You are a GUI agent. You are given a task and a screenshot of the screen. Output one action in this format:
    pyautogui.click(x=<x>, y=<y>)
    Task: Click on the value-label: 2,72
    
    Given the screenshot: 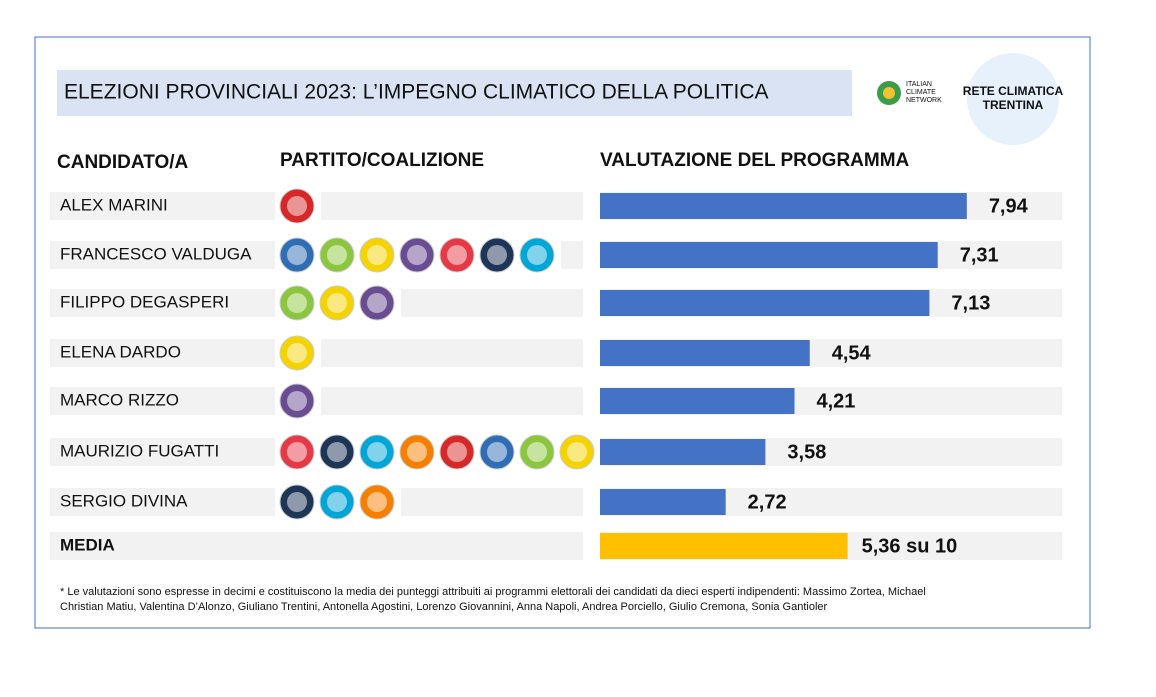 What is the action you would take?
    pyautogui.click(x=767, y=502)
    